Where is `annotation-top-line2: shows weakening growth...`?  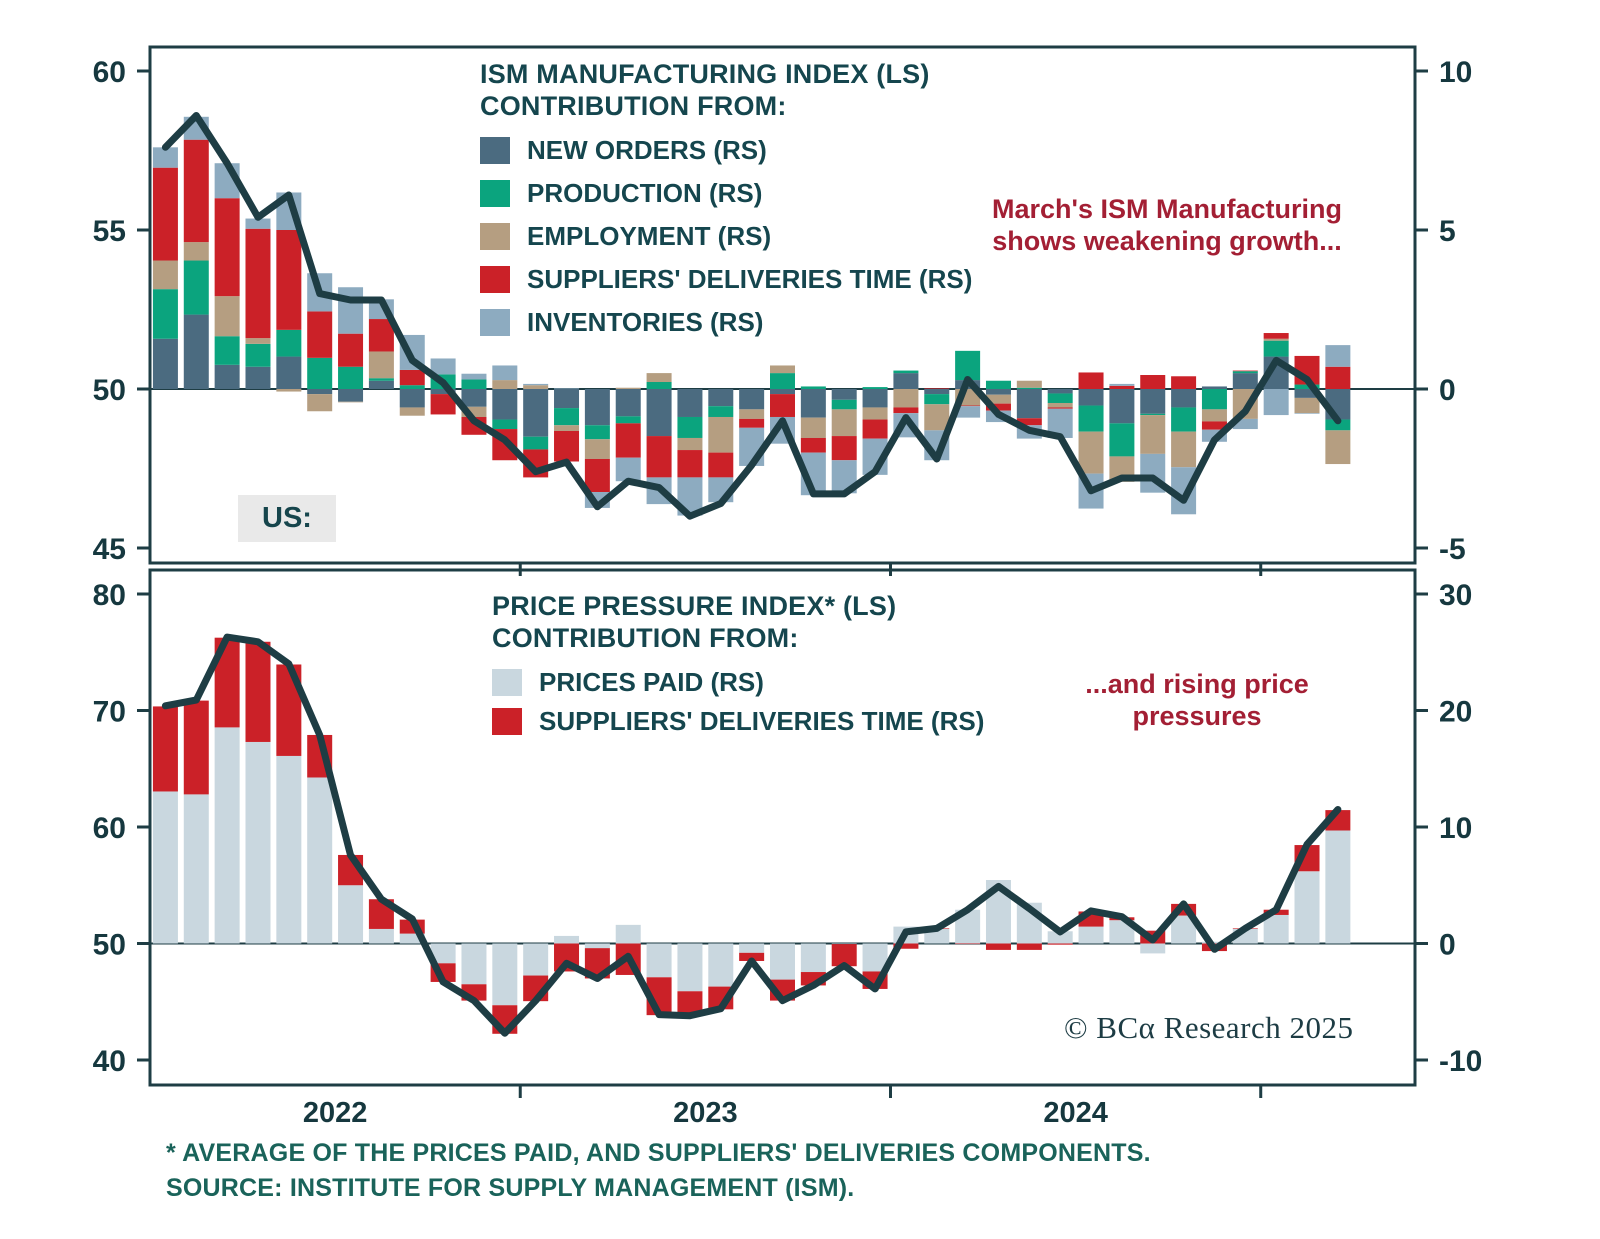
annotation-top-line2: shows weakening growth... is located at coordinates (1167, 241).